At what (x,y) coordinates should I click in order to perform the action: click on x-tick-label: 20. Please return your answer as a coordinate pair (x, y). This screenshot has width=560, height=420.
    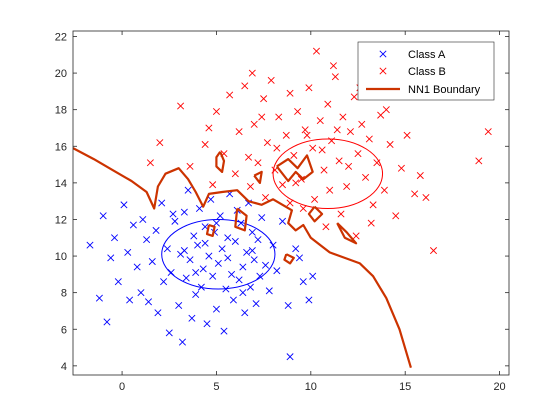
    Looking at the image, I should click on (499, 387).